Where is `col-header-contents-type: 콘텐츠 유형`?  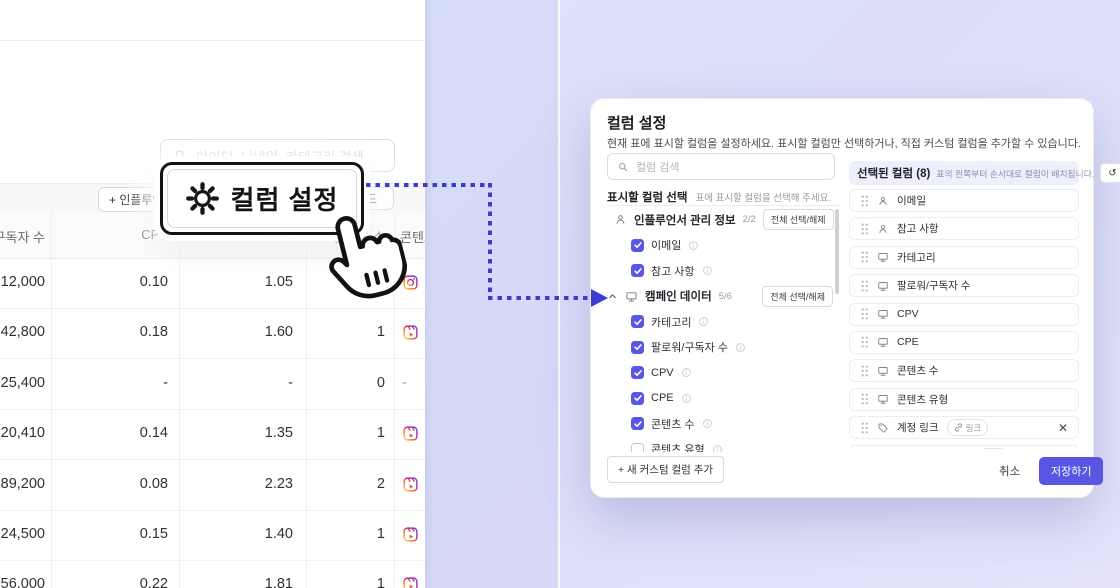 col-header-contents-type: 콘텐츠 유형 is located at coordinates (412, 237).